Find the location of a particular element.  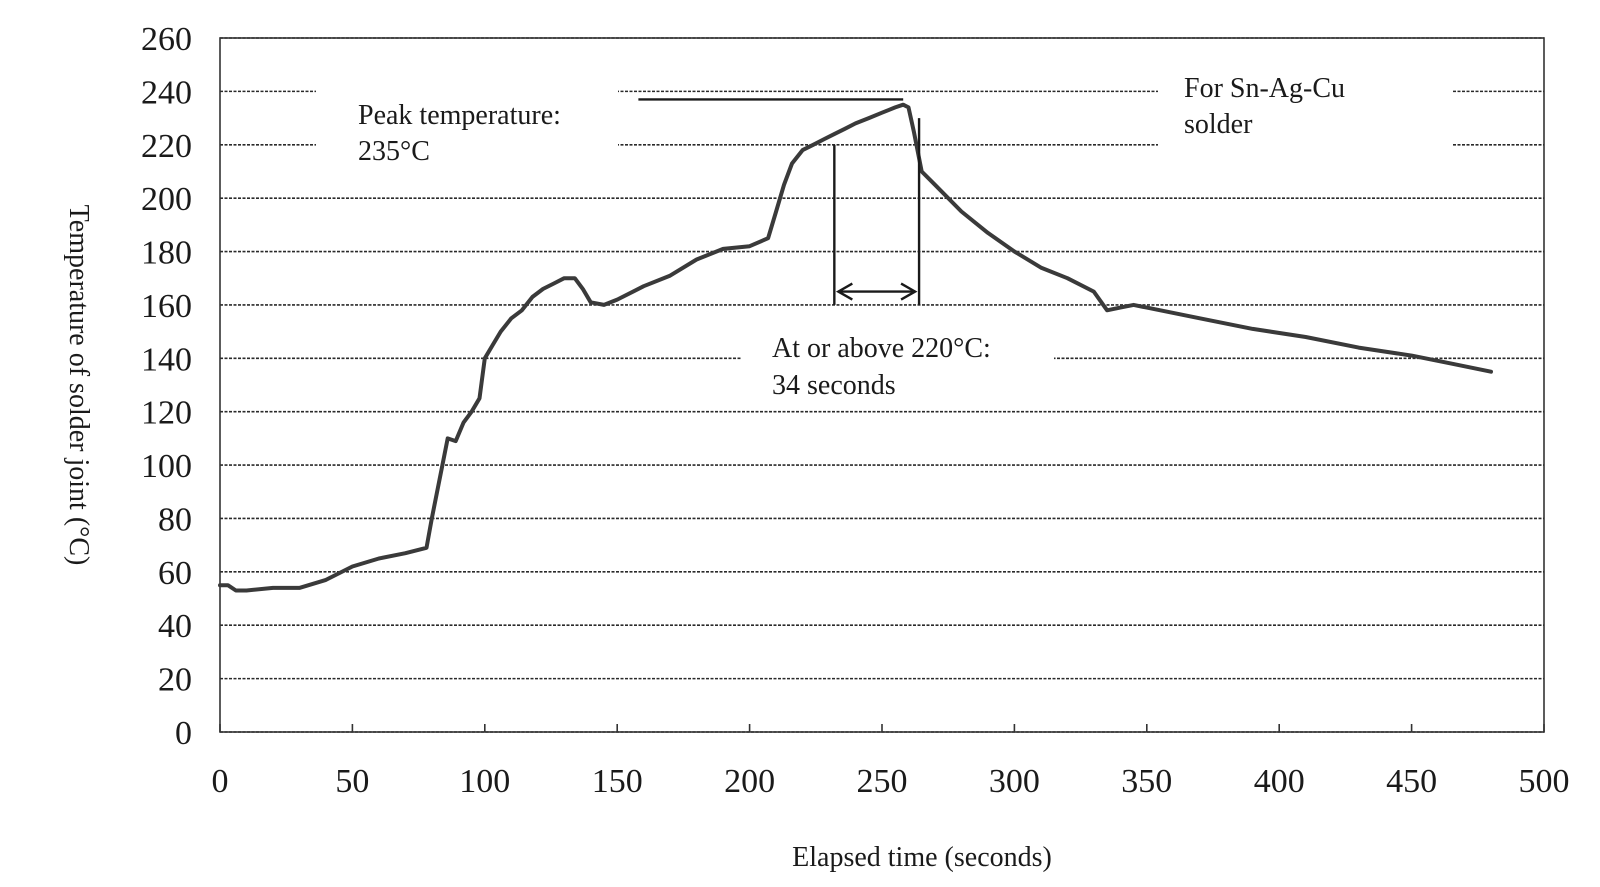

y-tick-label-180: 180 is located at coordinates (166, 253).